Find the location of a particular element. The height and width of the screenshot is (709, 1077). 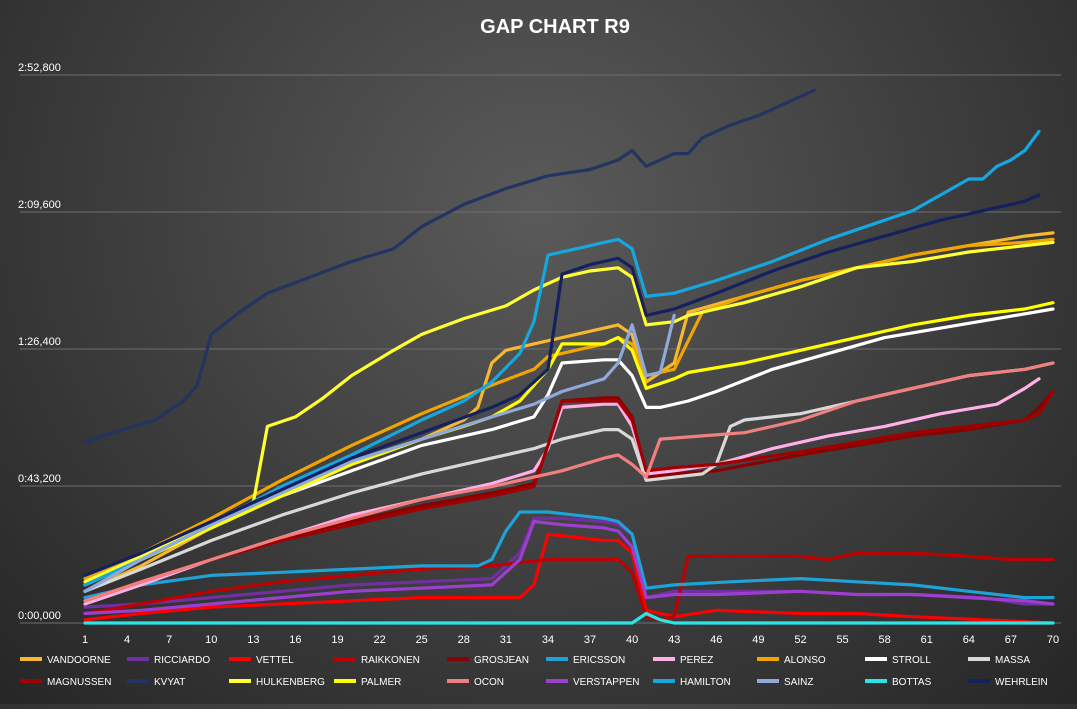

y-axis: 0:00,000 0:43,200 1:26,400 2:09,600 2:52,800 is located at coordinates (39, 342).